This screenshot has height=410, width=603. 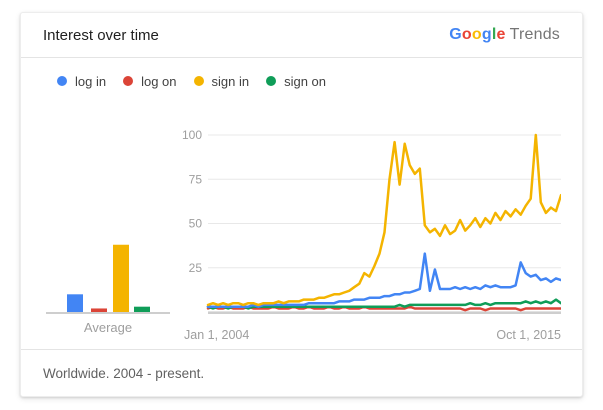 I want to click on legend-label: sign in, so click(x=230, y=81).